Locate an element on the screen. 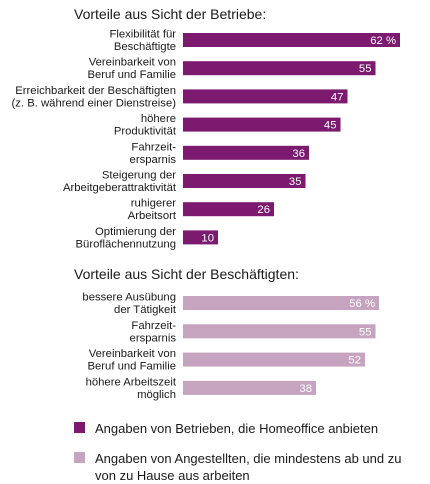 This screenshot has height=484, width=430. category-label: Büroflächennutzung is located at coordinates (126, 244).